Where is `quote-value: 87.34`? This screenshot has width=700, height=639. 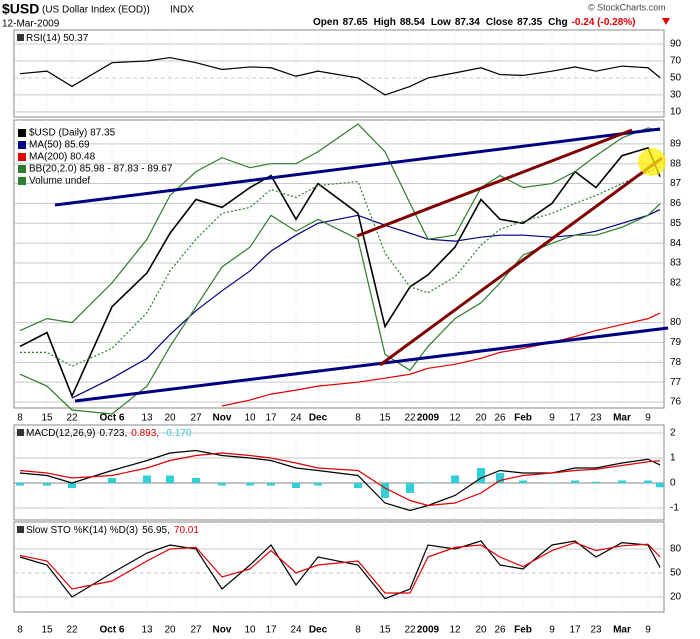 quote-value: 87.34 is located at coordinates (467, 22).